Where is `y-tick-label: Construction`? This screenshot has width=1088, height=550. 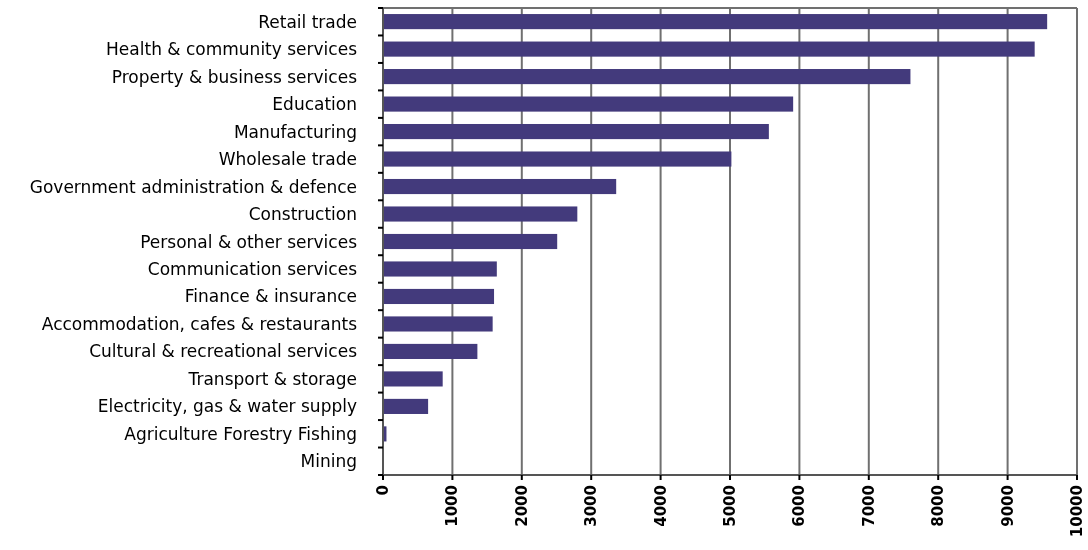 y-tick-label: Construction is located at coordinates (302, 214).